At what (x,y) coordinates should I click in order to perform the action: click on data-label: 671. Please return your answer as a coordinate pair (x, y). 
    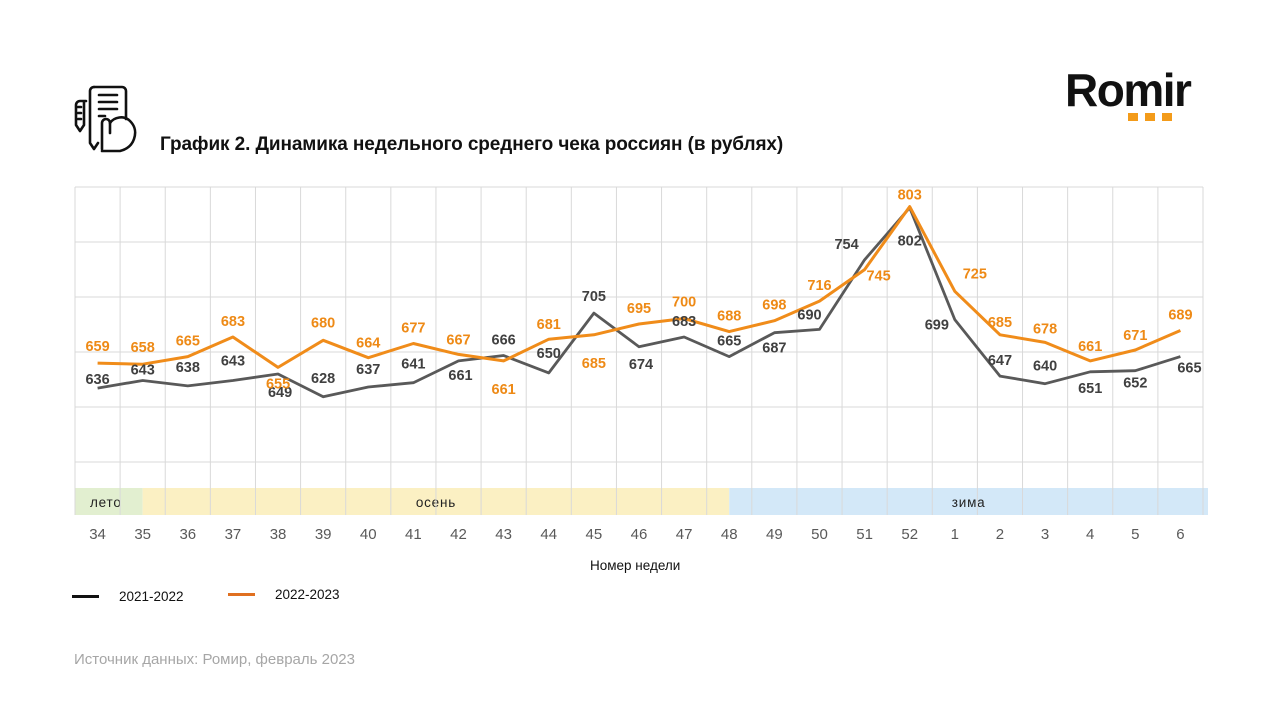
    Looking at the image, I should click on (1135, 336).